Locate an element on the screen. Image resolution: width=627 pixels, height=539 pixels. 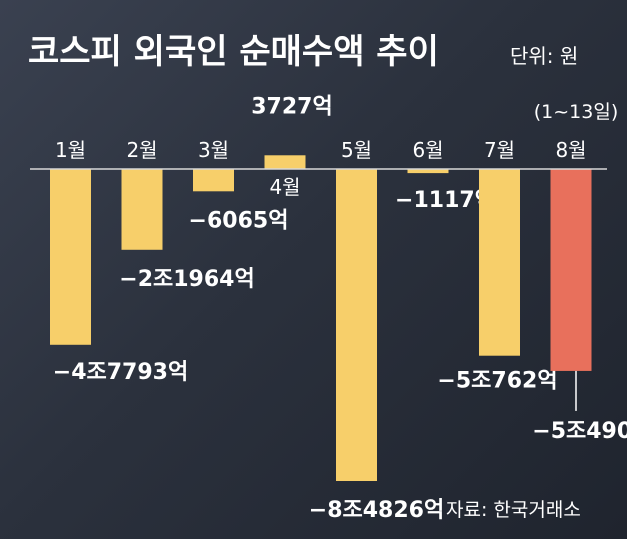
value-label-2: −2조1964억 is located at coordinates (186, 279).